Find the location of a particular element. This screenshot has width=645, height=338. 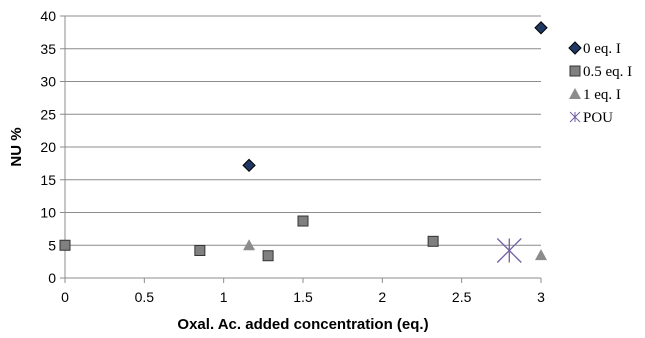

legend-marker-diamond is located at coordinates (575, 48).